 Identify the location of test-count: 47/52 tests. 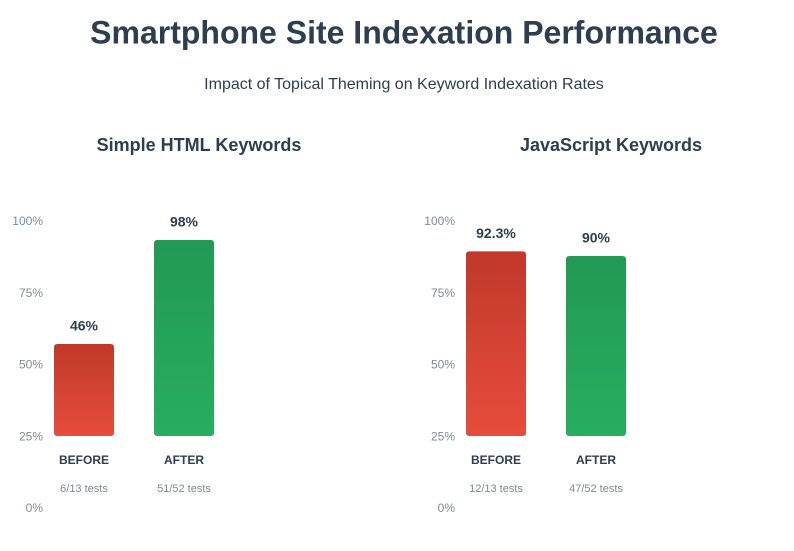
(596, 489).